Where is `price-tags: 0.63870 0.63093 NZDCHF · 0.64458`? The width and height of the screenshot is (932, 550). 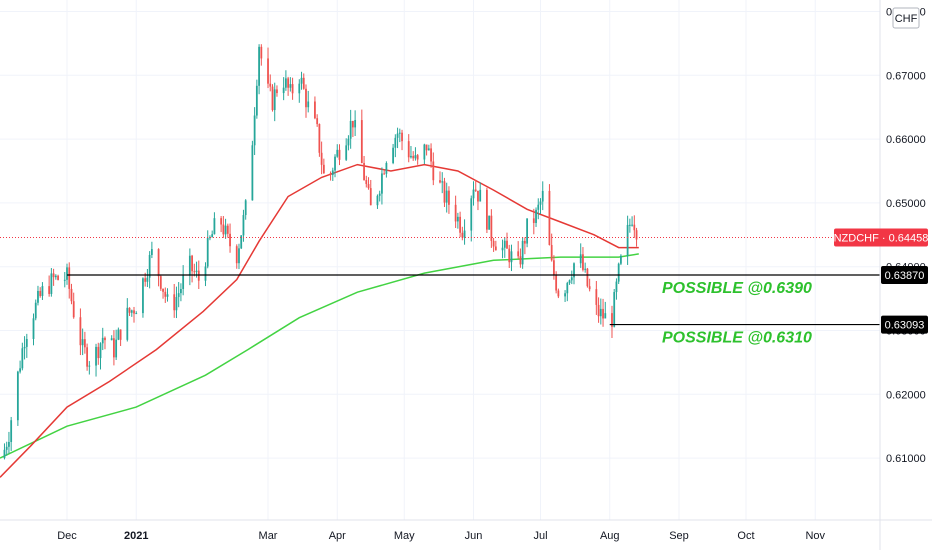
price-tags: 0.63870 0.63093 NZDCHF · 0.64458 is located at coordinates (881, 281).